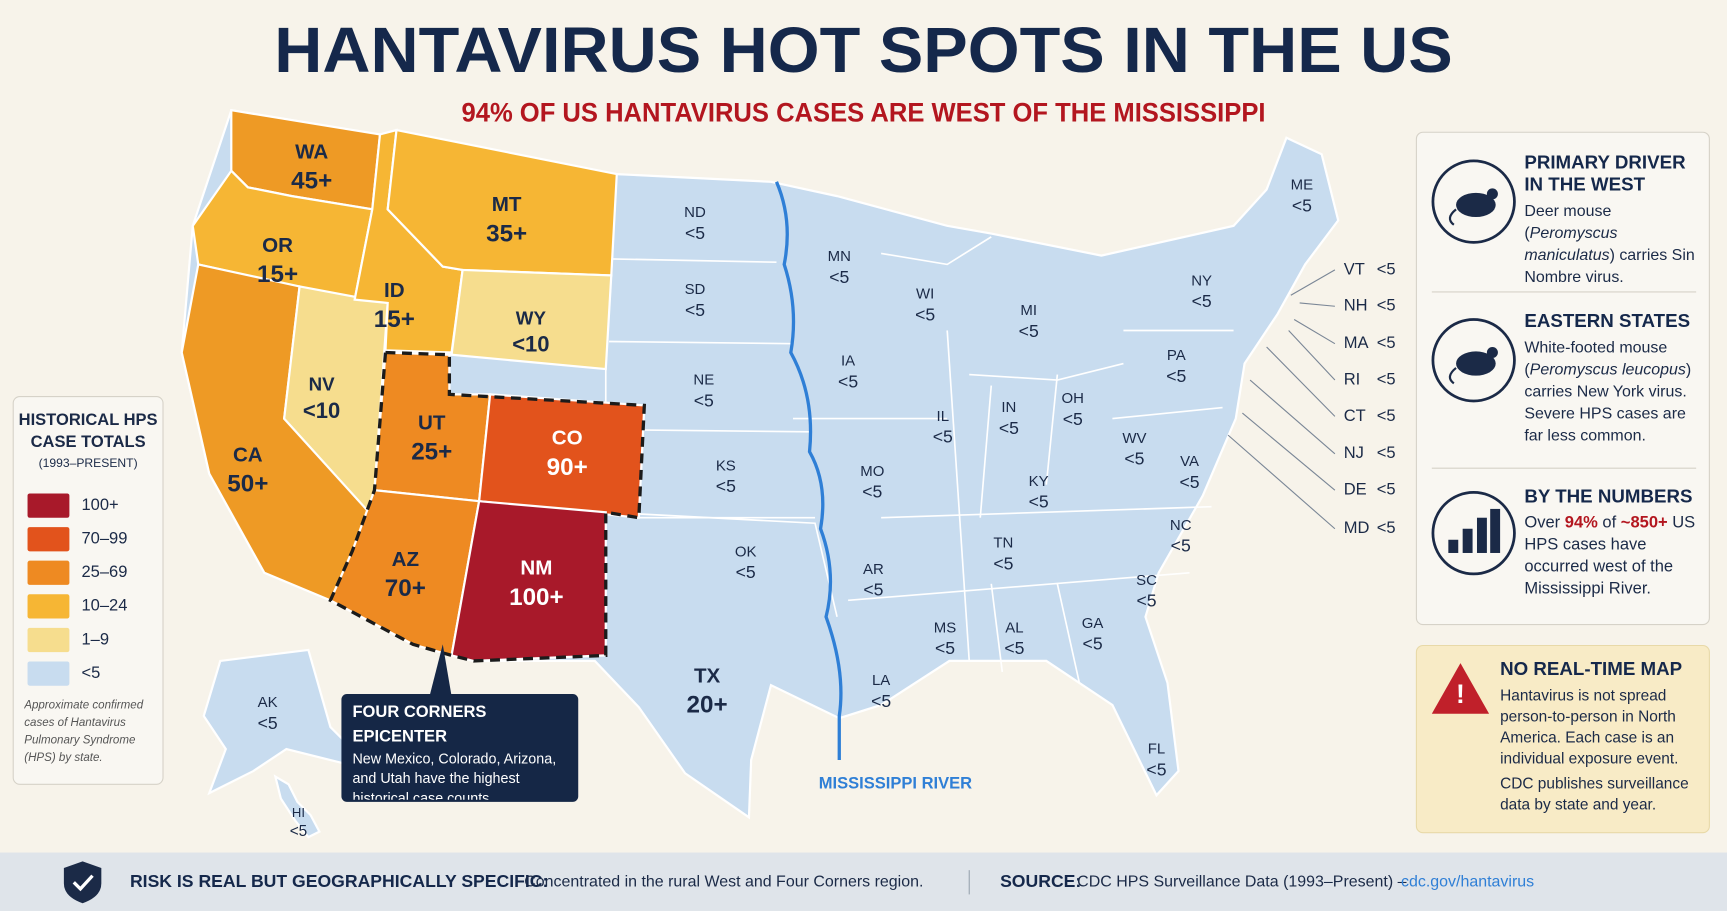  What do you see at coordinates (839, 256) in the screenshot?
I see `state-abbr: MN` at bounding box center [839, 256].